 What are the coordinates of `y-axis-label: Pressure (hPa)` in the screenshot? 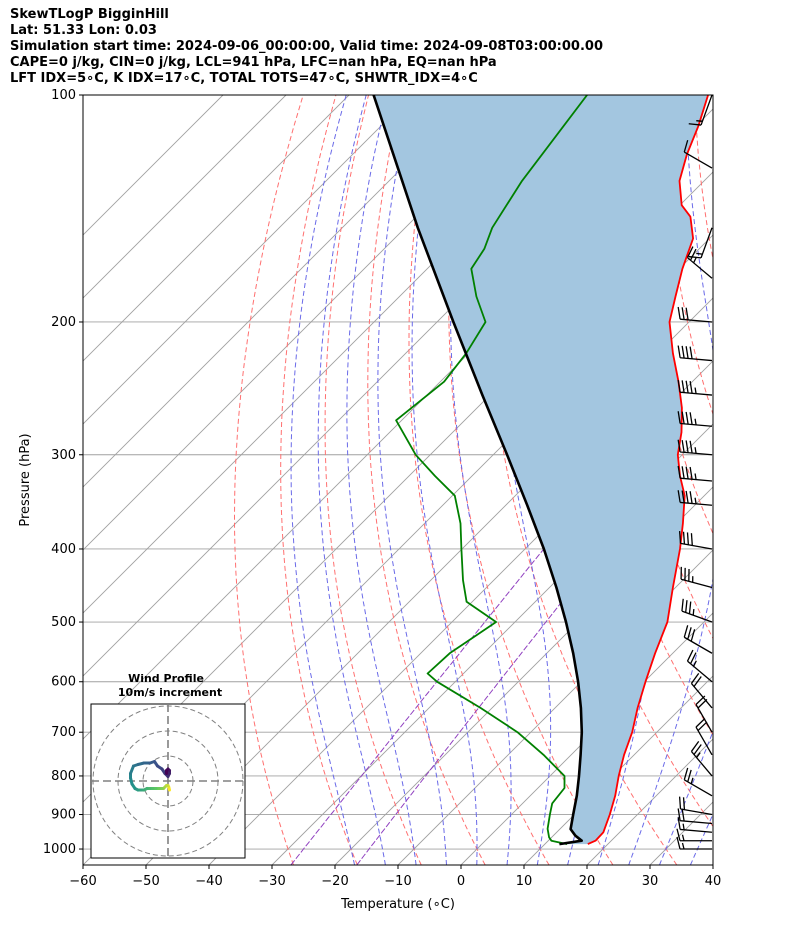 It's located at (25, 479).